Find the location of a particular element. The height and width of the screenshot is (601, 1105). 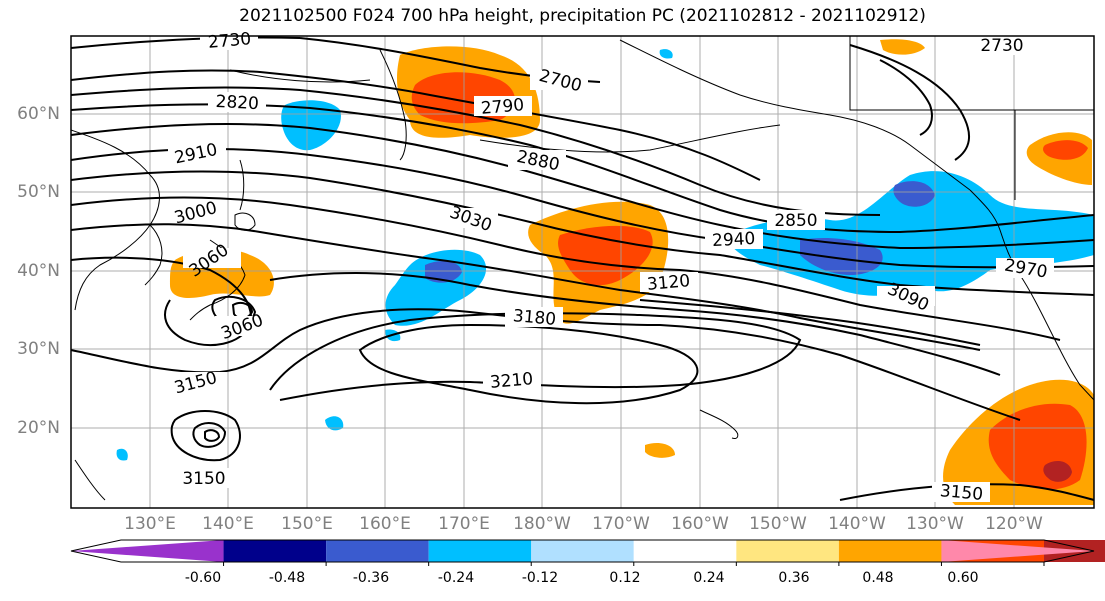

contour-label-18: 2970 is located at coordinates (1025, 269).